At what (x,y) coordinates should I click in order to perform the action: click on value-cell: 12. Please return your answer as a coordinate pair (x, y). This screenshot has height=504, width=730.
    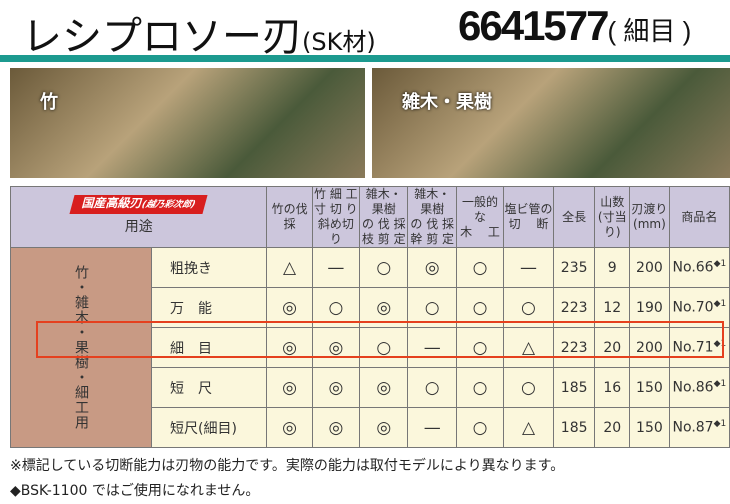
    Looking at the image, I should click on (612, 307).